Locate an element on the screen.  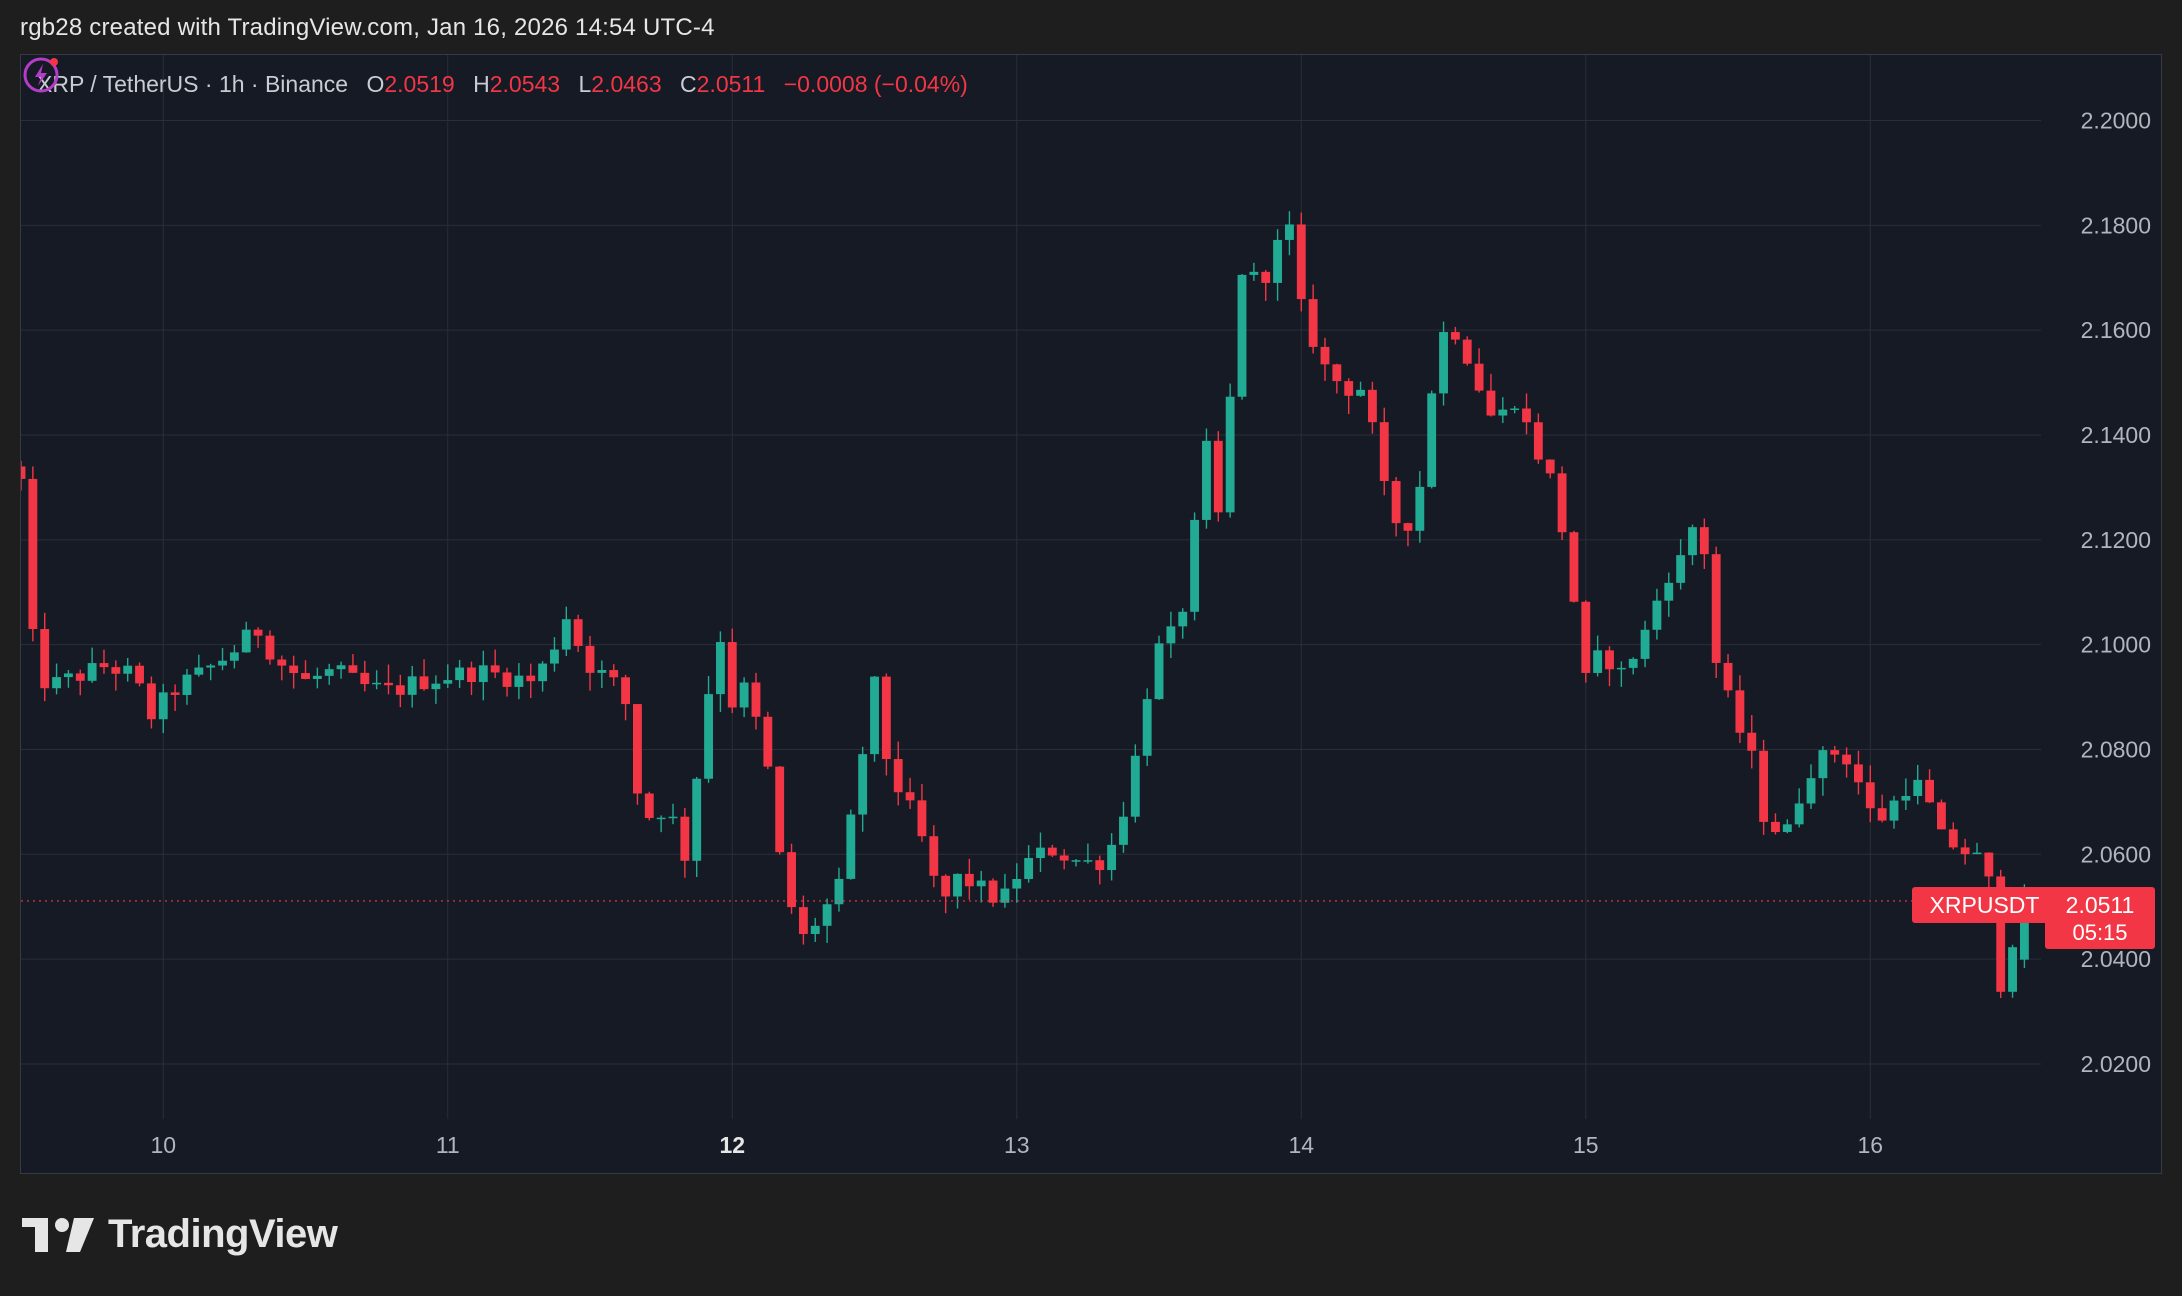
y-tick-label: 2.0200 is located at coordinates (2116, 1064).